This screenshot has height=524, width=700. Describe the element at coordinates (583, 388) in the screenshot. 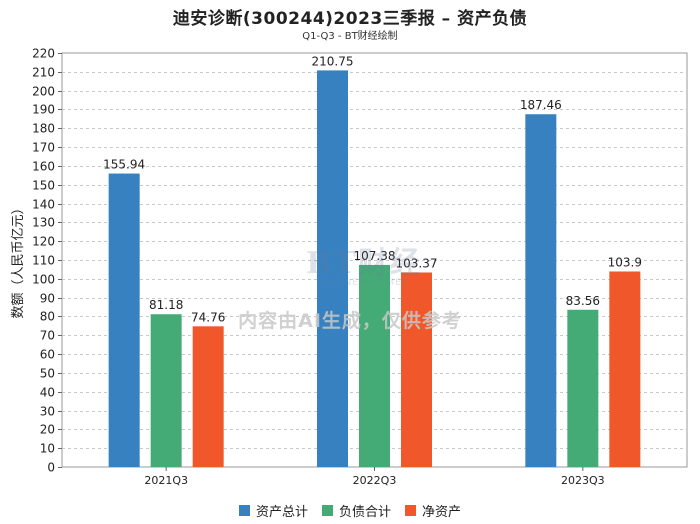

I see `bar-负债合计-2023Q3` at that location.